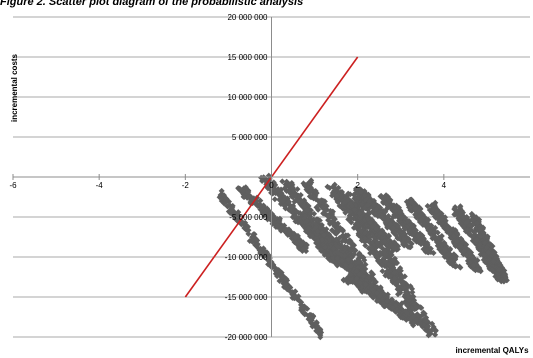 The height and width of the screenshot is (358, 533). What do you see at coordinates (246, 257) in the screenshot?
I see `y-tick-label: -10 000 000` at bounding box center [246, 257].